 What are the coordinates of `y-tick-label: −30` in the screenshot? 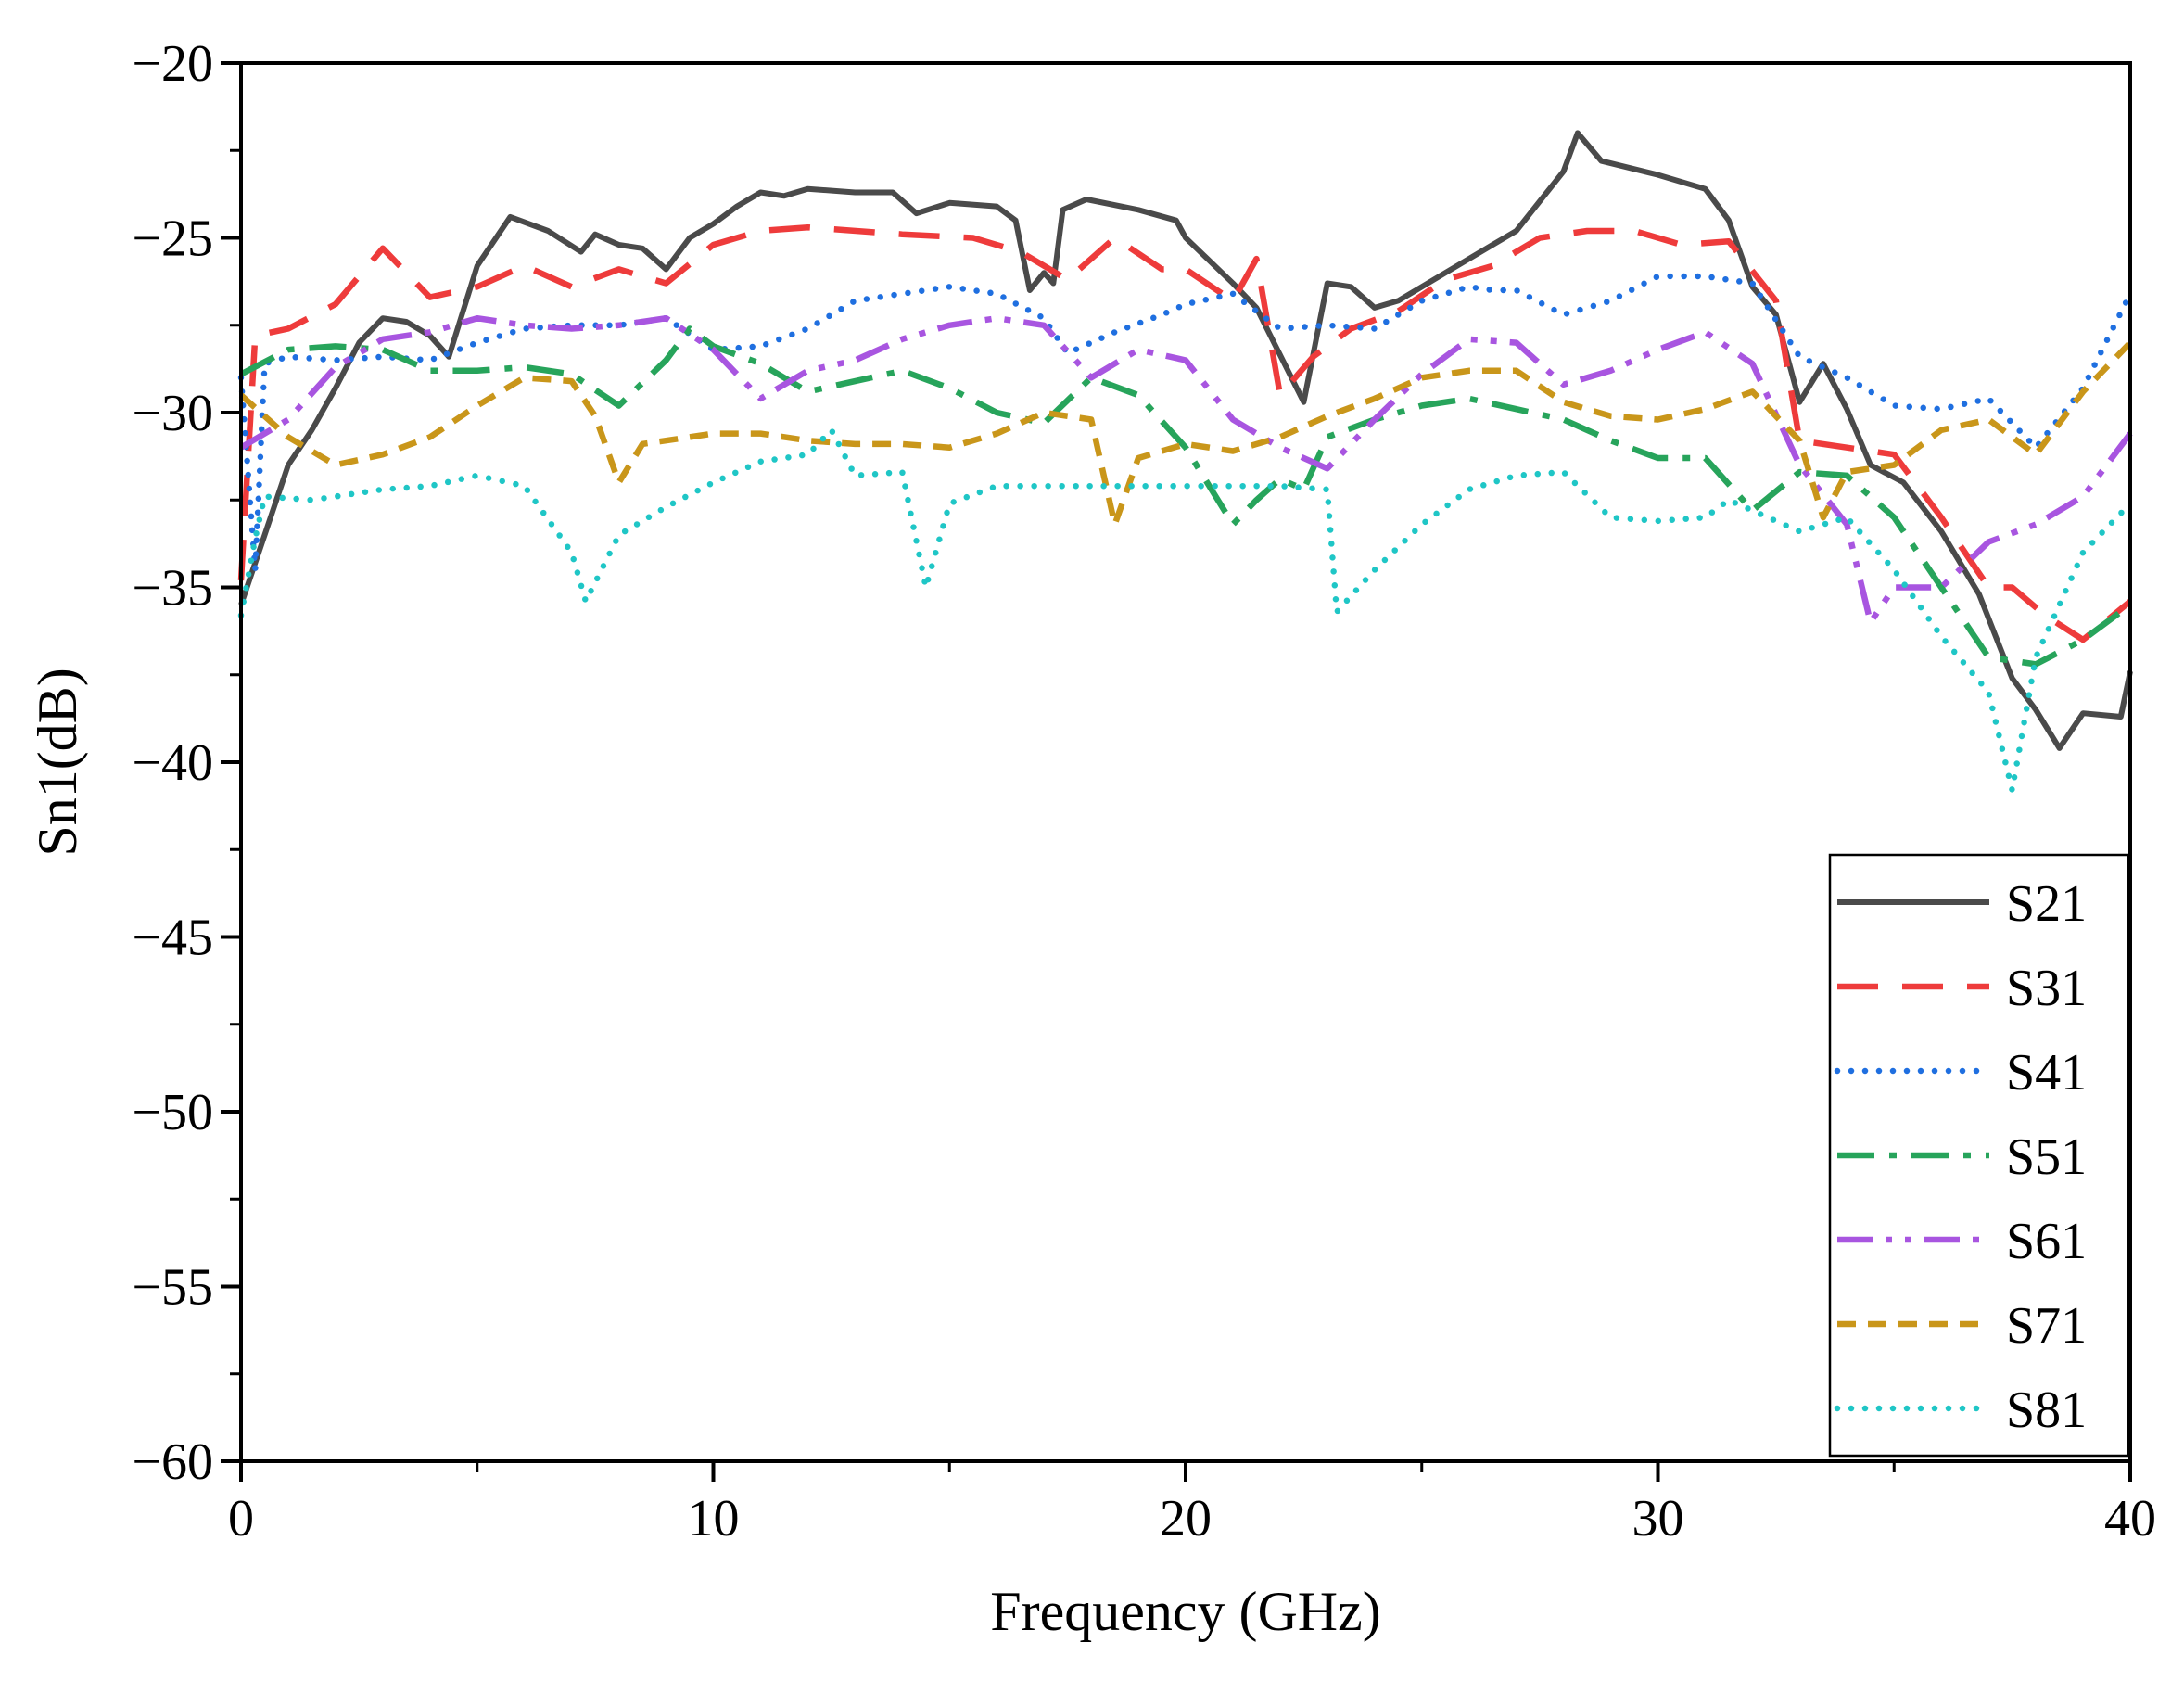 It's located at (172, 413).